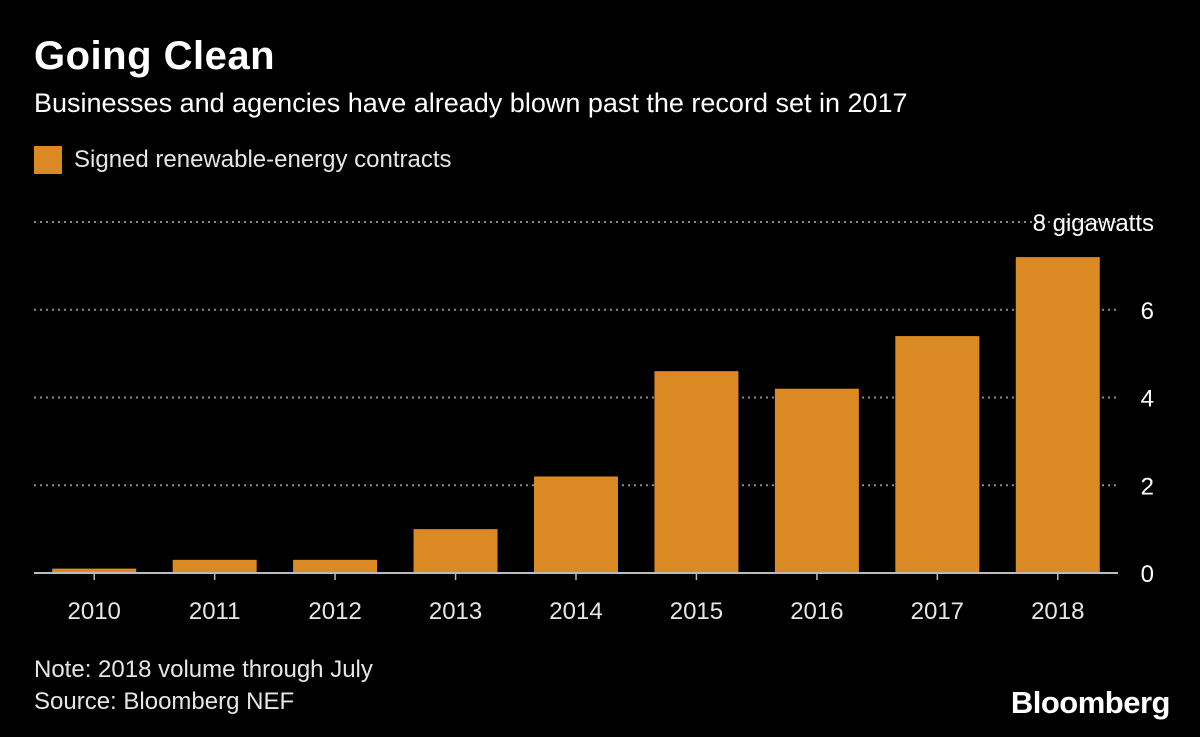 The width and height of the screenshot is (1200, 737). I want to click on y-tick-label: 4, so click(1147, 399).